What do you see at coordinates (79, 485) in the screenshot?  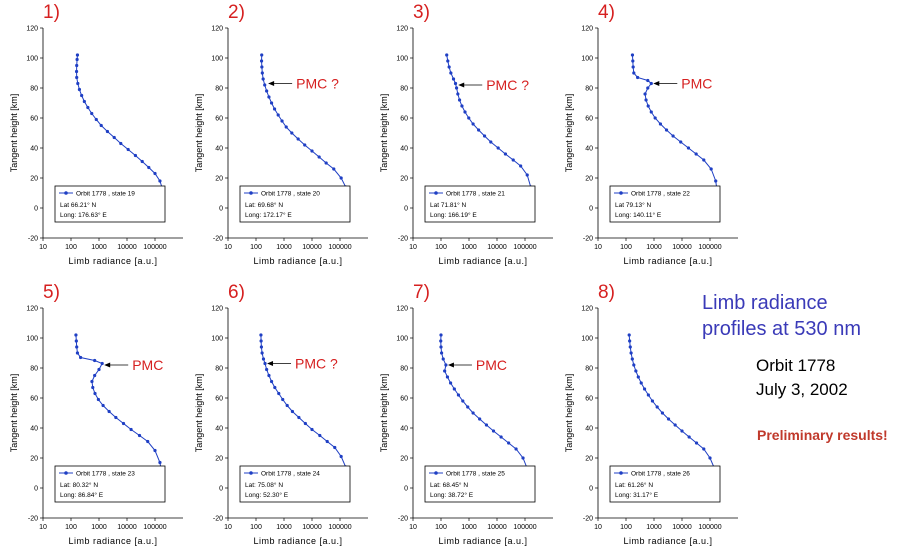 I see `legend-lat: Lat: 80.32° N` at bounding box center [79, 485].